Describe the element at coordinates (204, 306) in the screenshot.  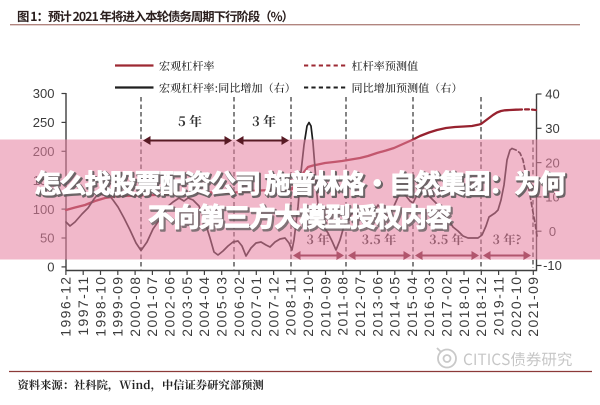
I see `svg-text: 2004-04` at that location.